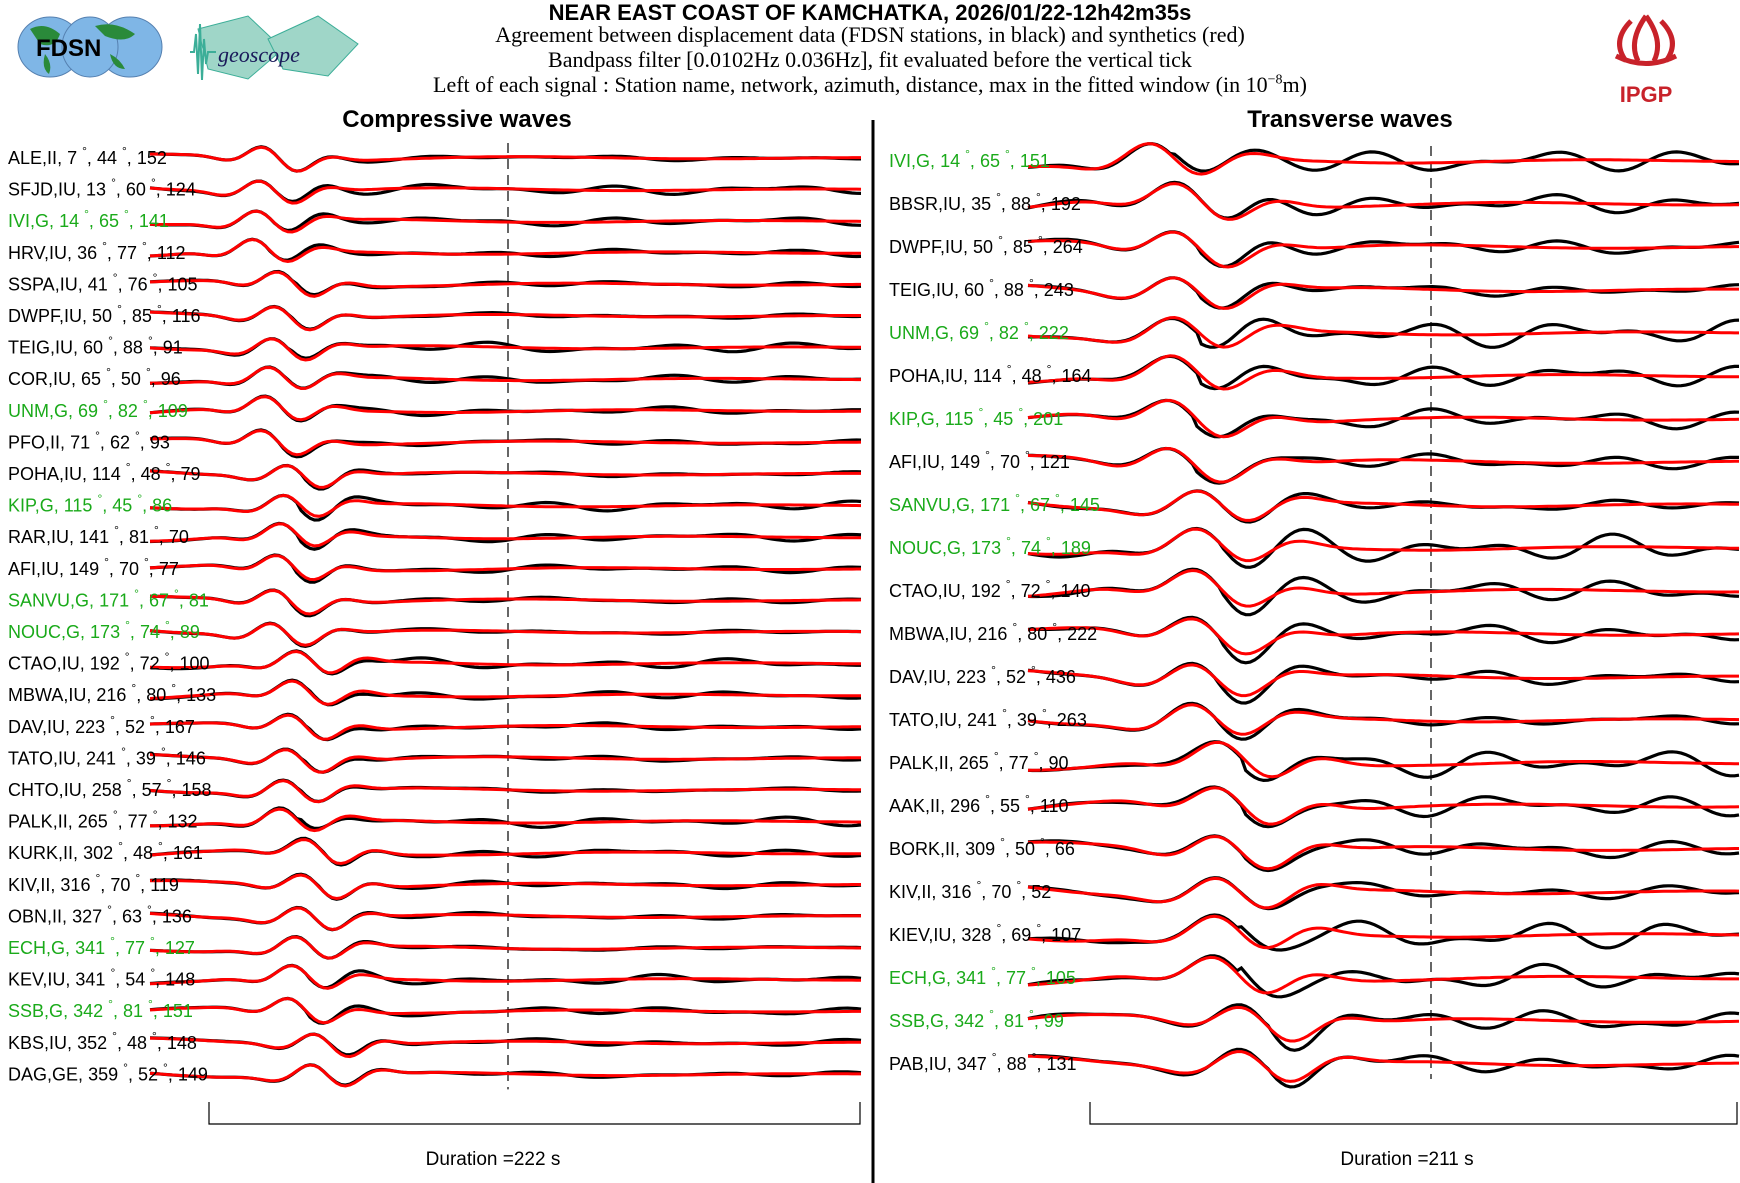 The width and height of the screenshot is (1740, 1183). What do you see at coordinates (1048, 419) in the screenshot?
I see `max-amplitude: 201` at bounding box center [1048, 419].